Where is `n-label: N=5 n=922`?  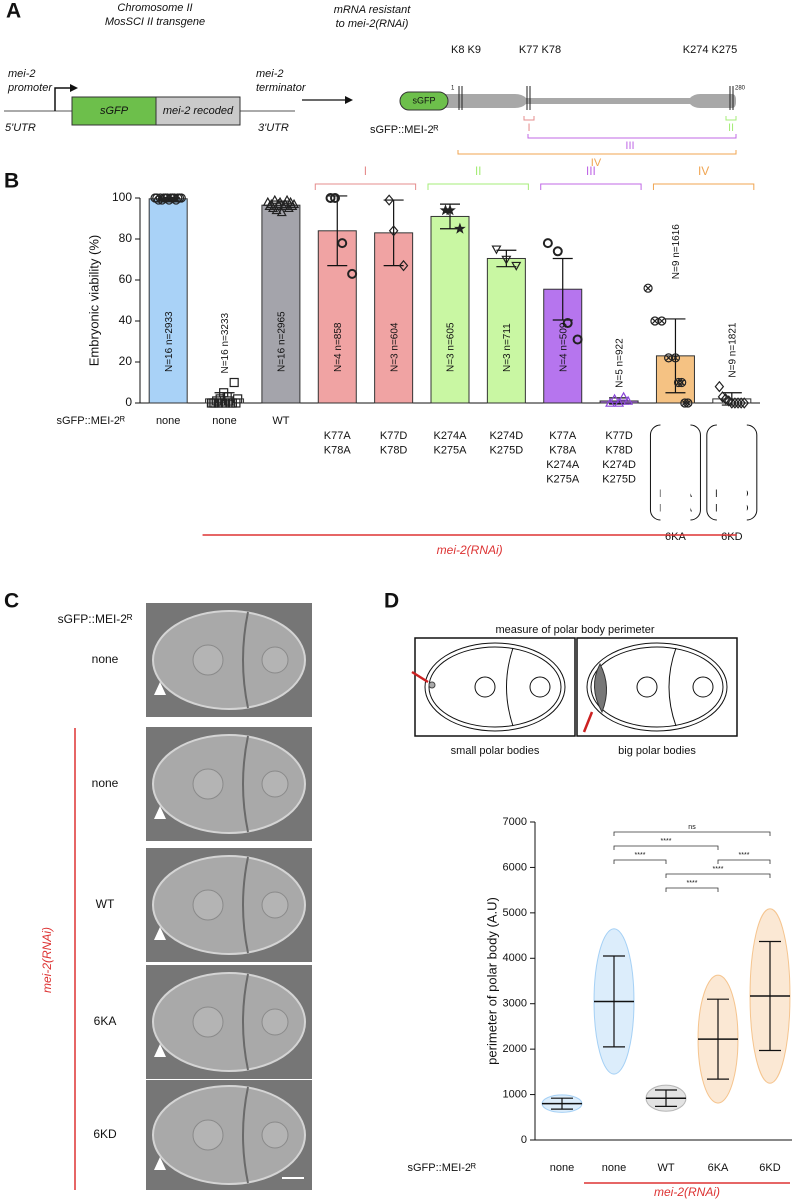
n-label: N=5 n=922 is located at coordinates (620, 363).